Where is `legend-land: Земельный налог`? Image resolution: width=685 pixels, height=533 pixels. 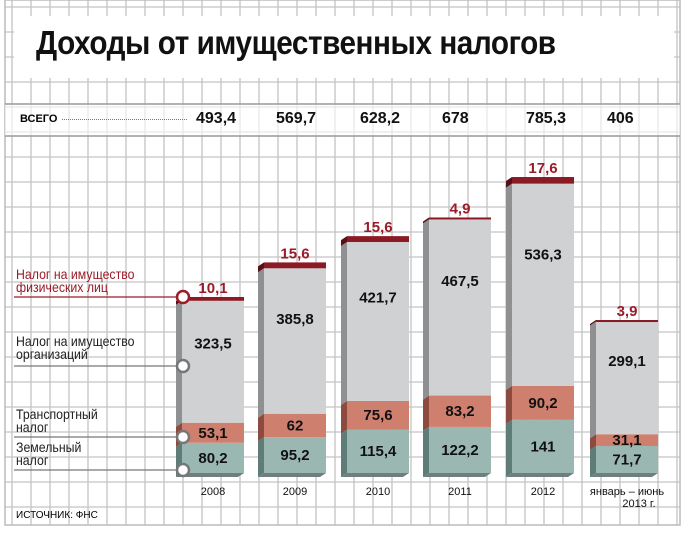
legend-land: Земельный налог is located at coordinates (49, 453).